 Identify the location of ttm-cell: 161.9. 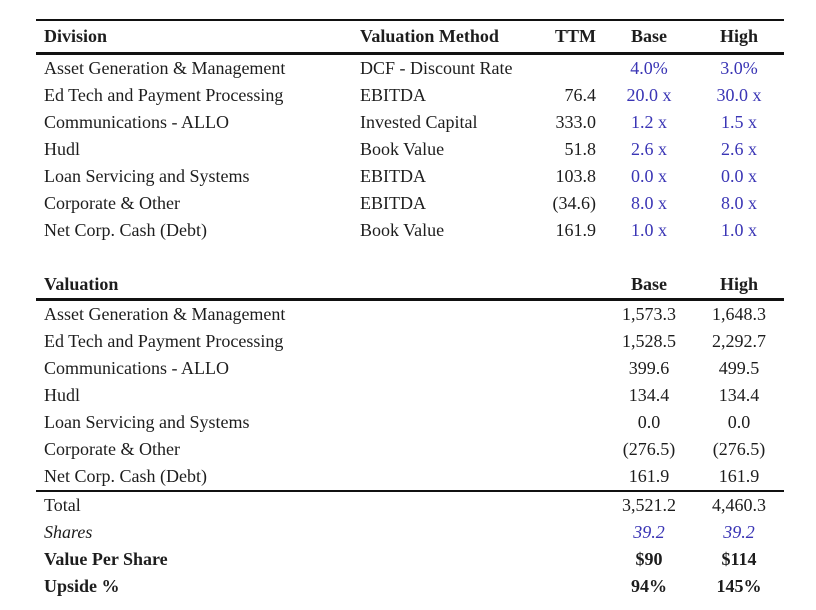
(576, 230).